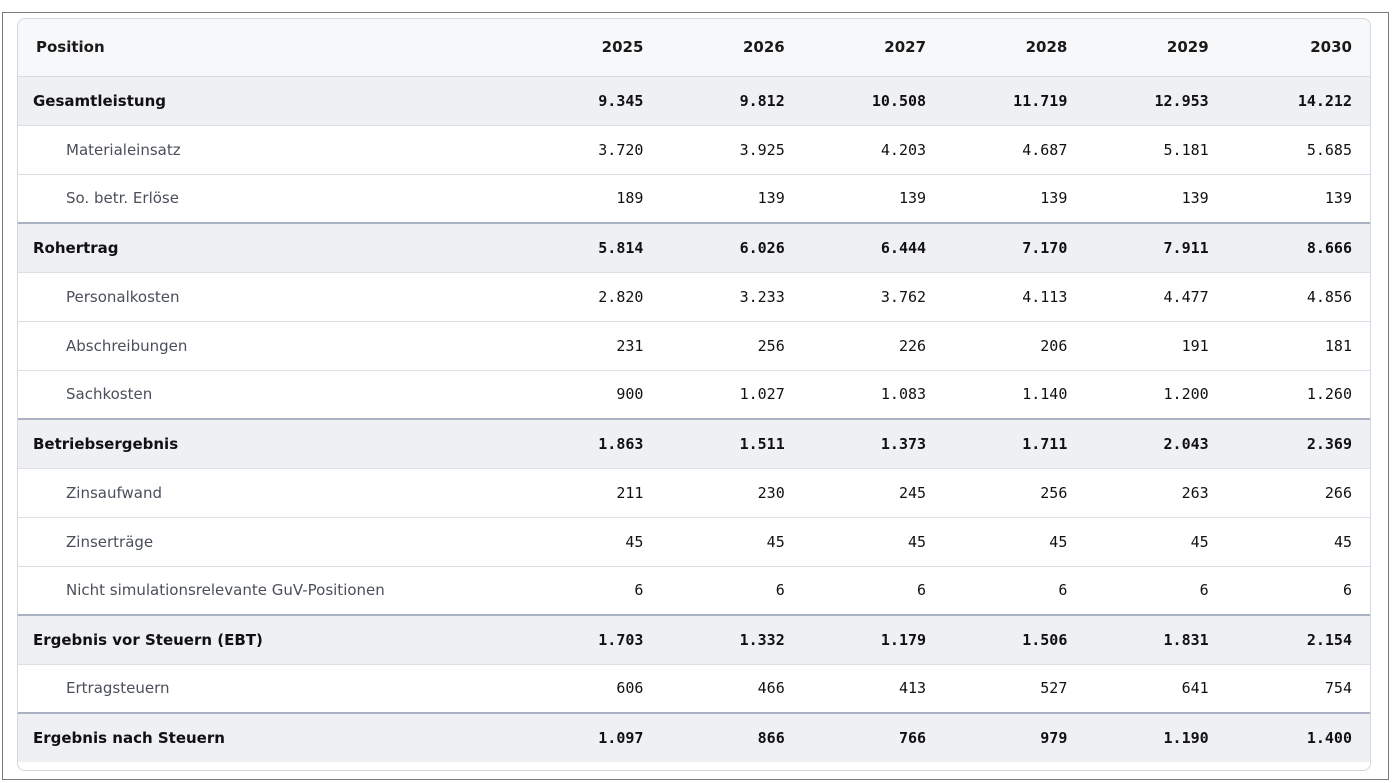  What do you see at coordinates (269, 150) in the screenshot?
I see `row-label: Materialeinsatz` at bounding box center [269, 150].